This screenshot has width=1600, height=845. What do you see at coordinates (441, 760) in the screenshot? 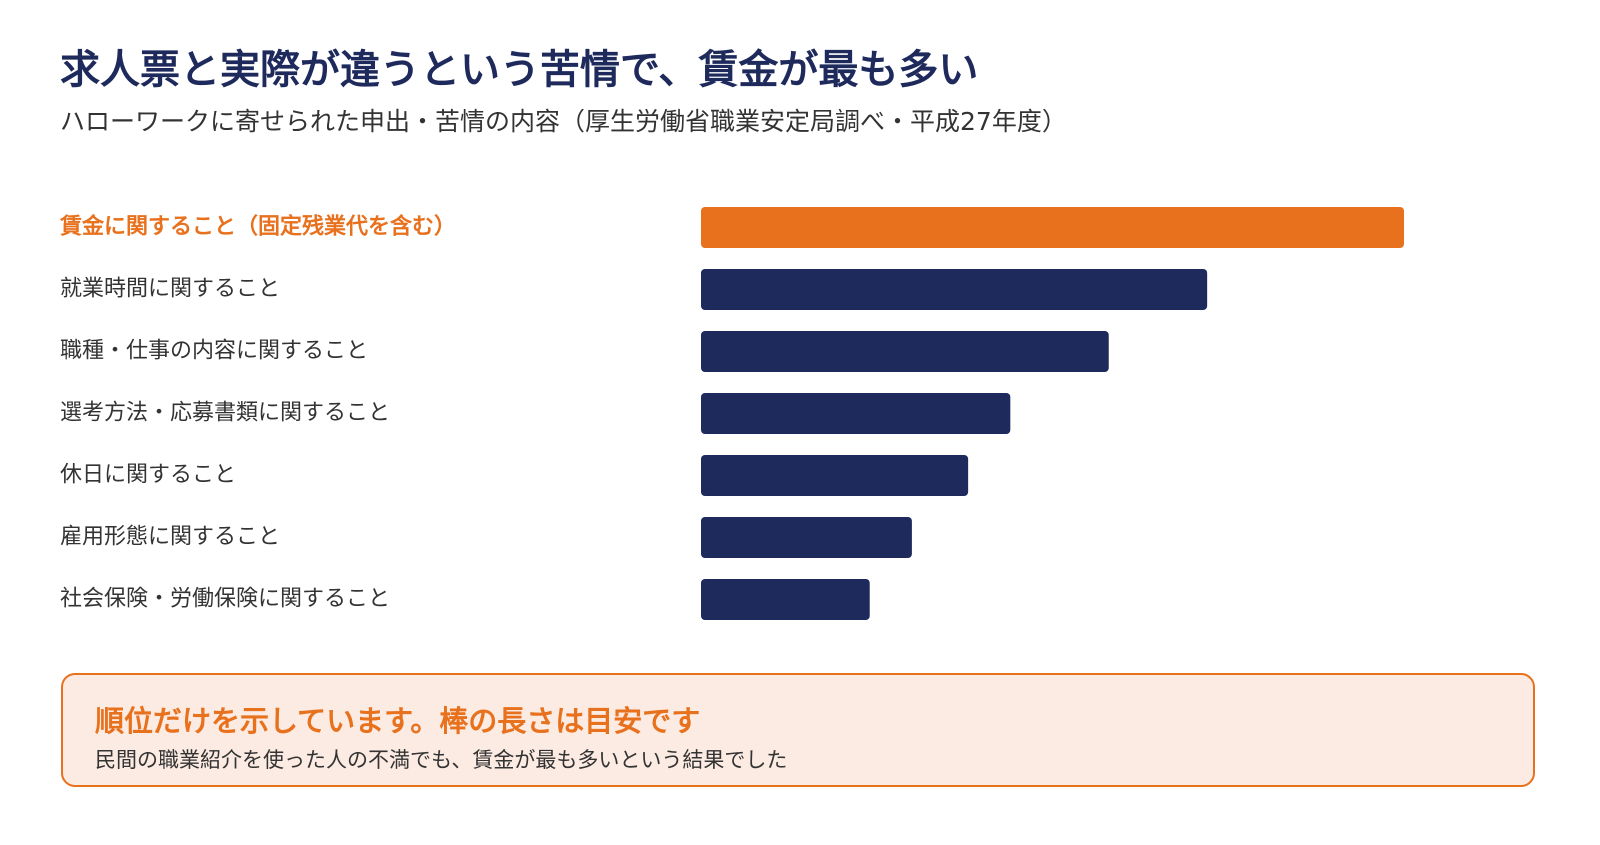
I see `note-body: 民間の職業紹介を使った人の不満でも、賃金が最も多いという結果でした` at bounding box center [441, 760].